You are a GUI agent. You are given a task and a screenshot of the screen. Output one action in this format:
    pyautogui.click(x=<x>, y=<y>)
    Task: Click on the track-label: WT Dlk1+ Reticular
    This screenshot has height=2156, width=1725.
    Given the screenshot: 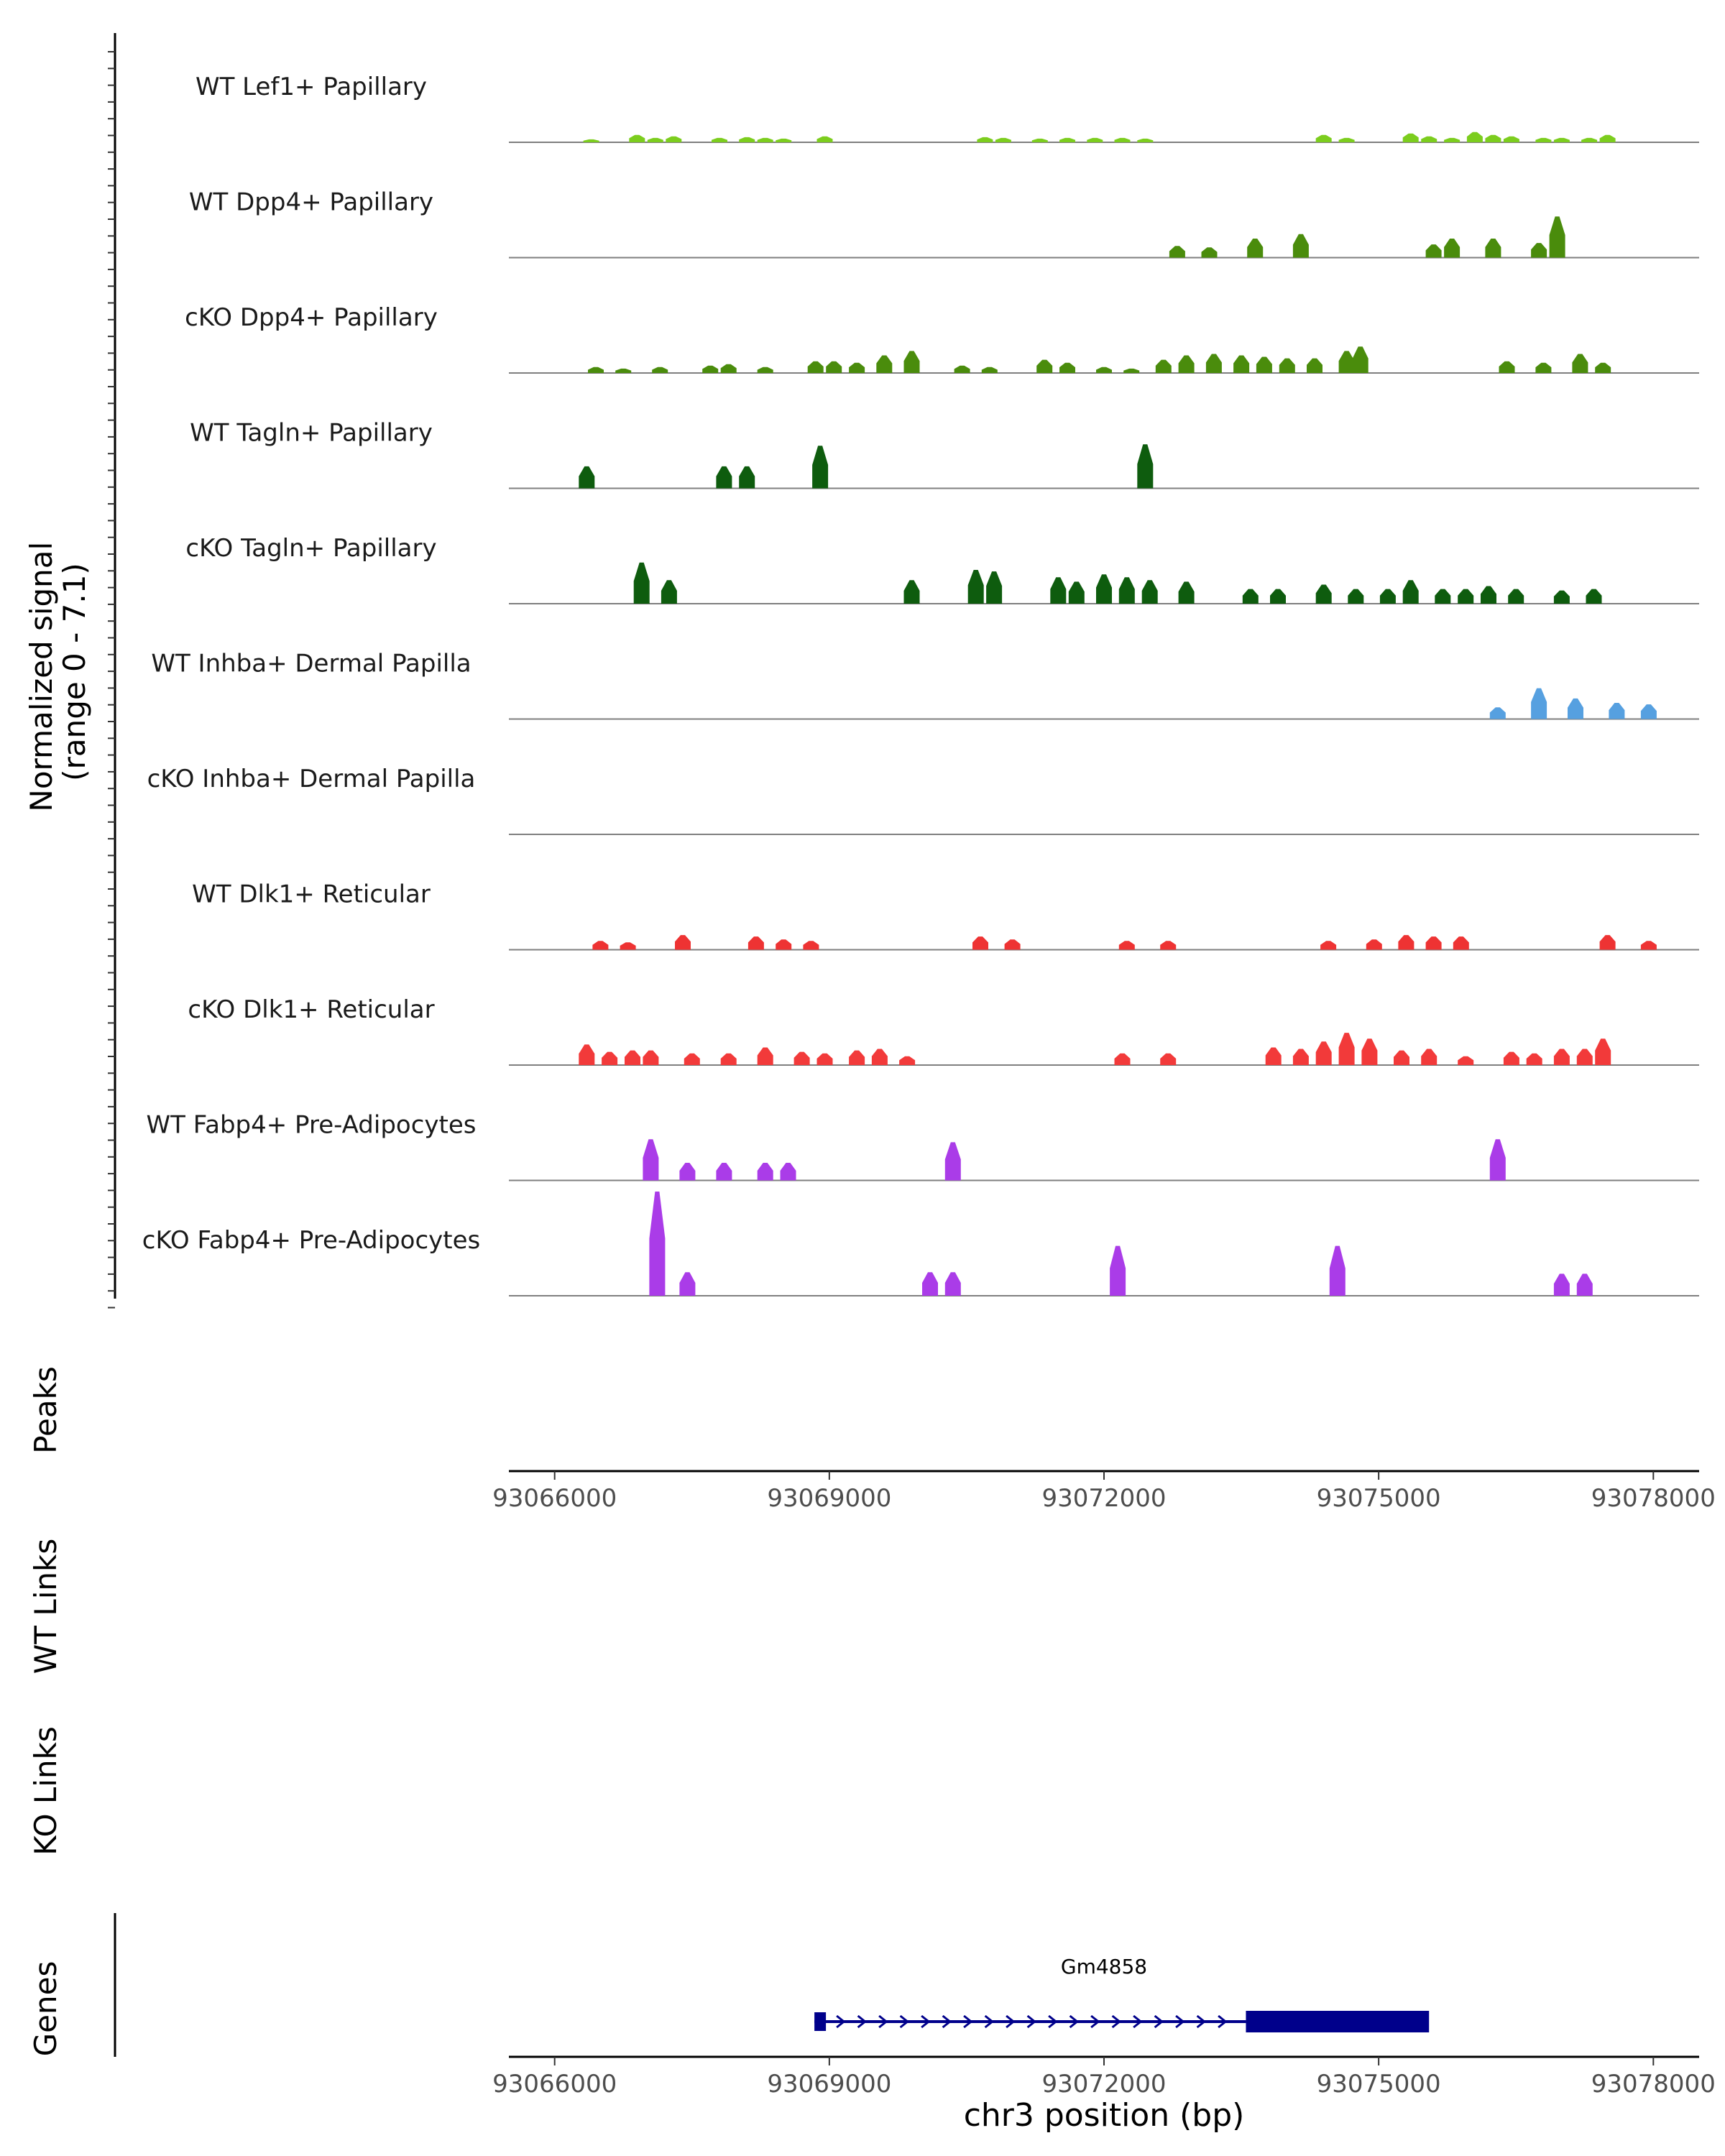 What is the action you would take?
    pyautogui.click(x=311, y=894)
    